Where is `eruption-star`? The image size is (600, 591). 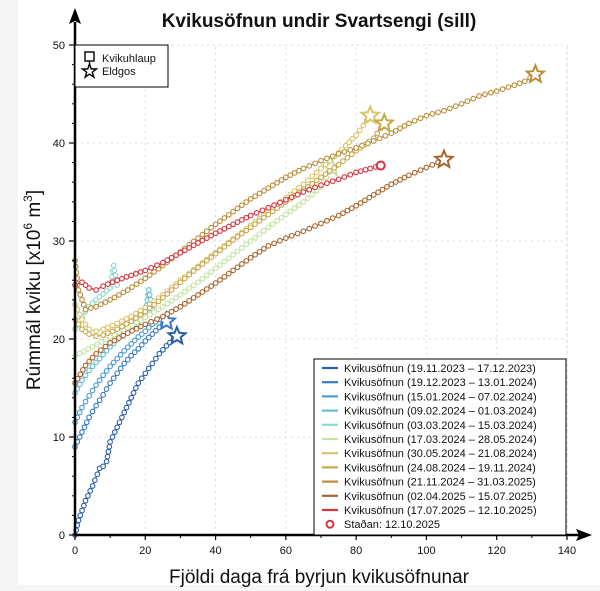
eruption-star is located at coordinates (444, 159).